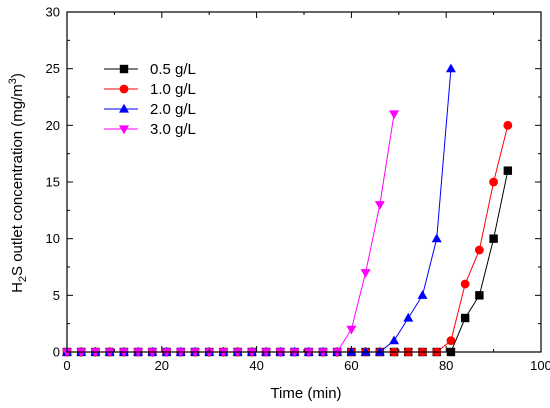  I want to click on y-axis-title-subscript: 2, so click(23, 279).